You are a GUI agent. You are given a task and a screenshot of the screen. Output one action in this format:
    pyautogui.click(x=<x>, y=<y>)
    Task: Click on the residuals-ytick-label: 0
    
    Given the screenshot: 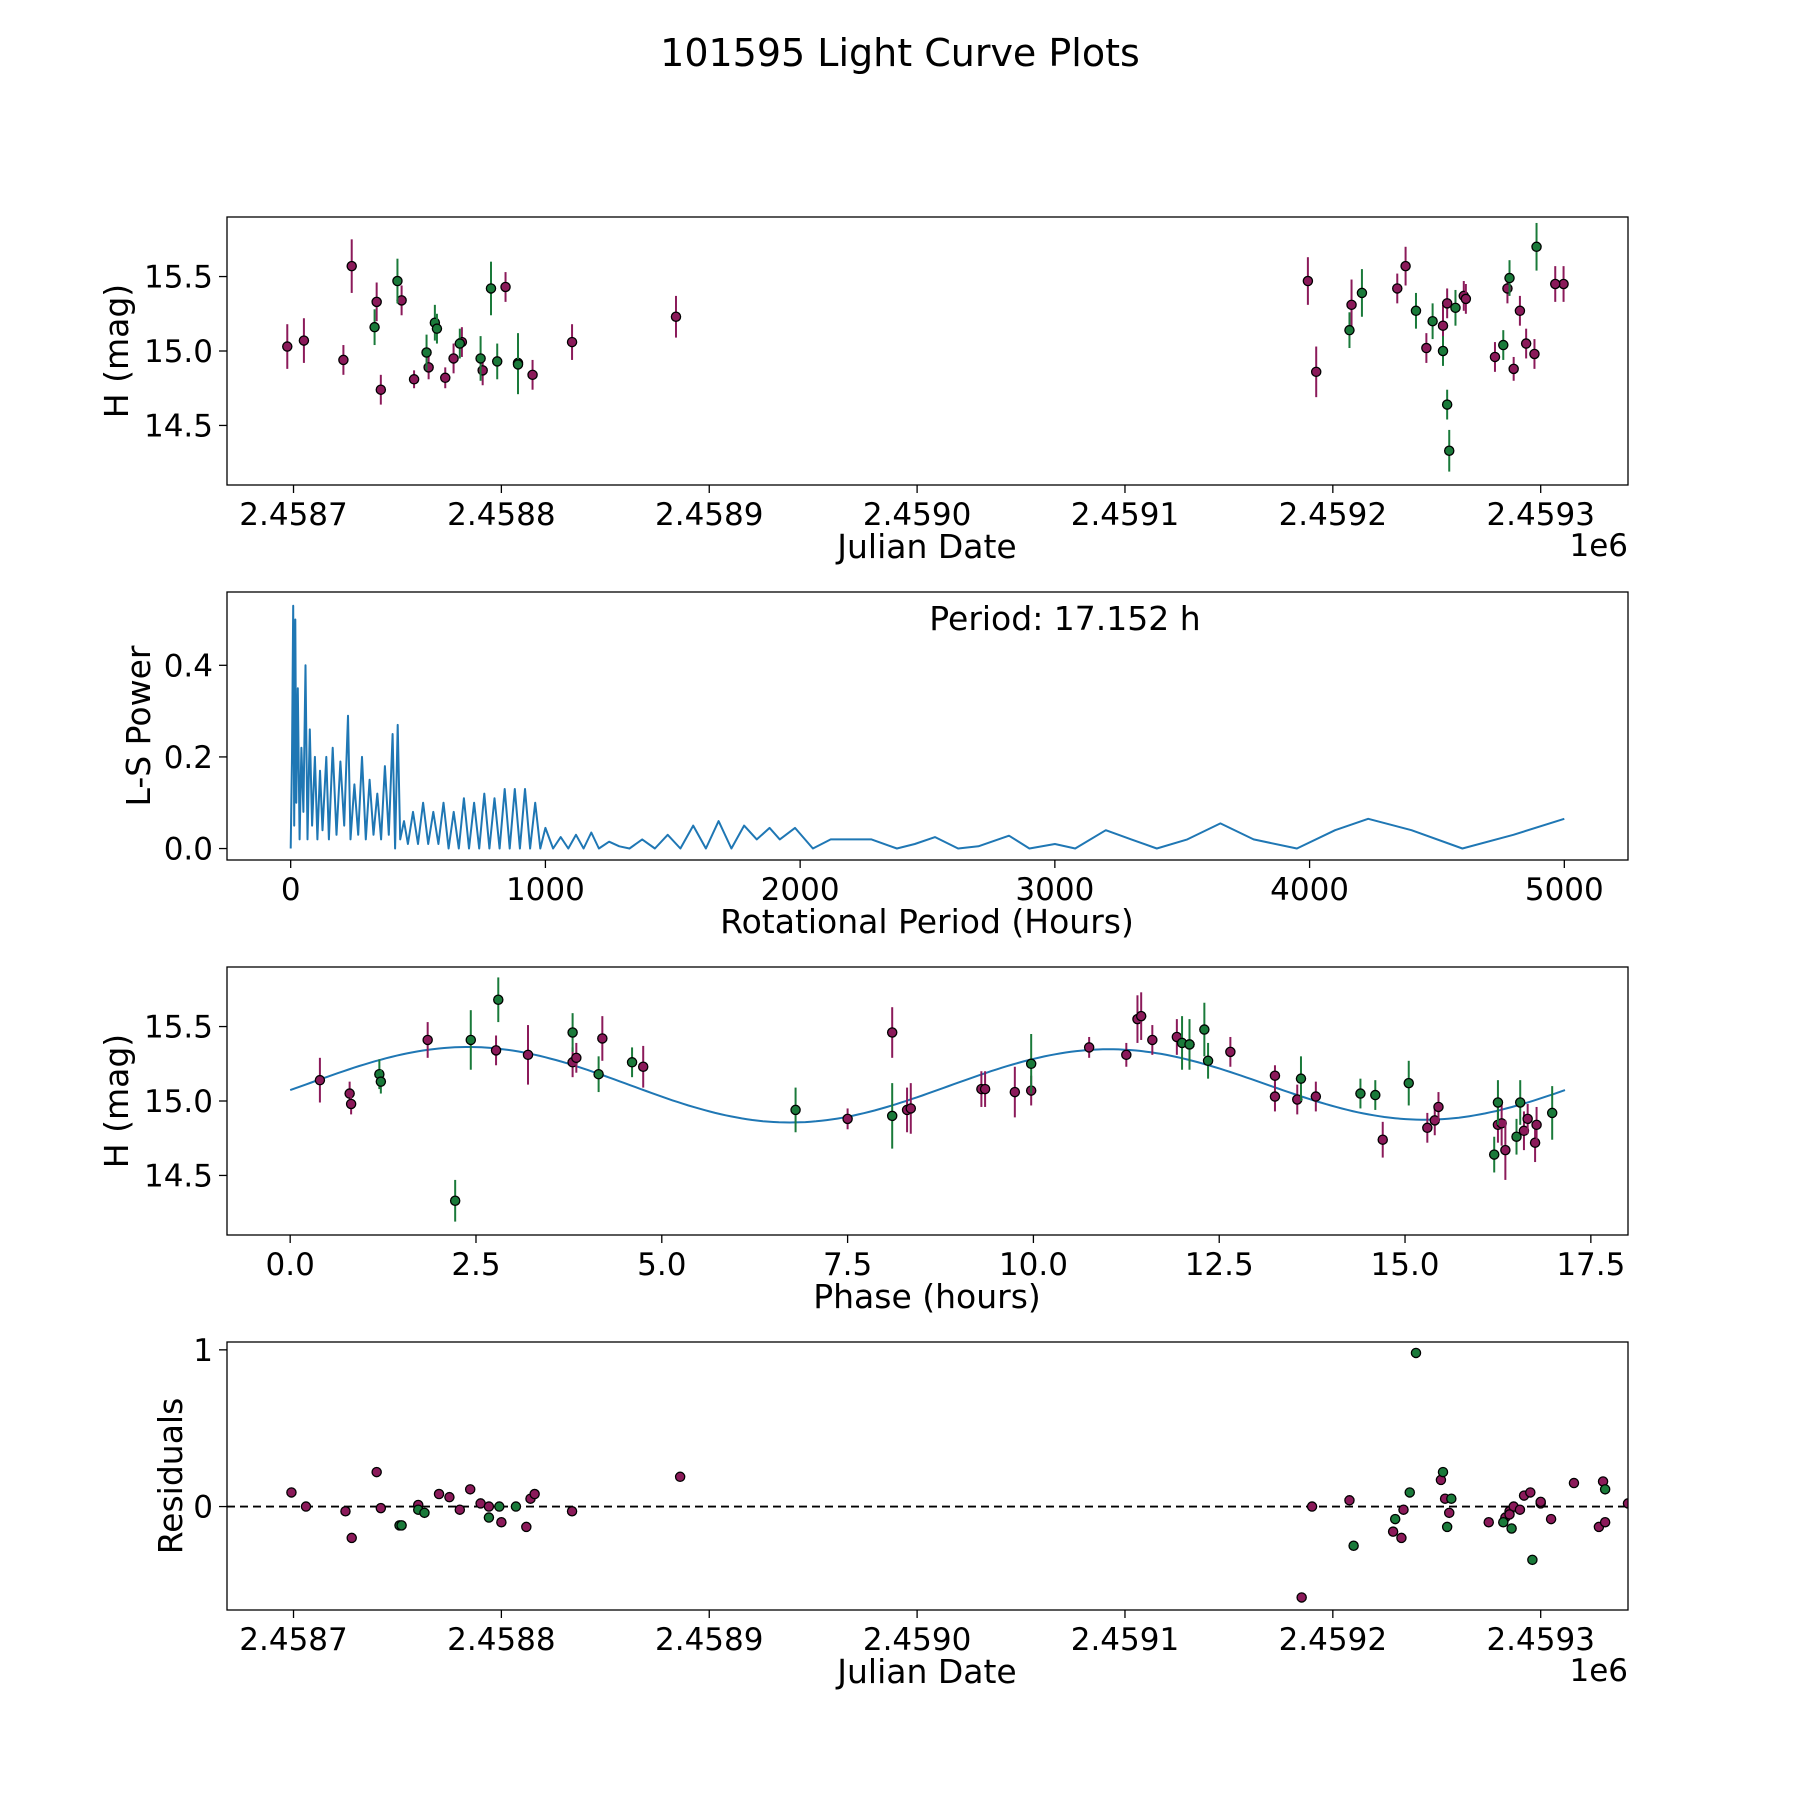 What is the action you would take?
    pyautogui.click(x=203, y=1508)
    